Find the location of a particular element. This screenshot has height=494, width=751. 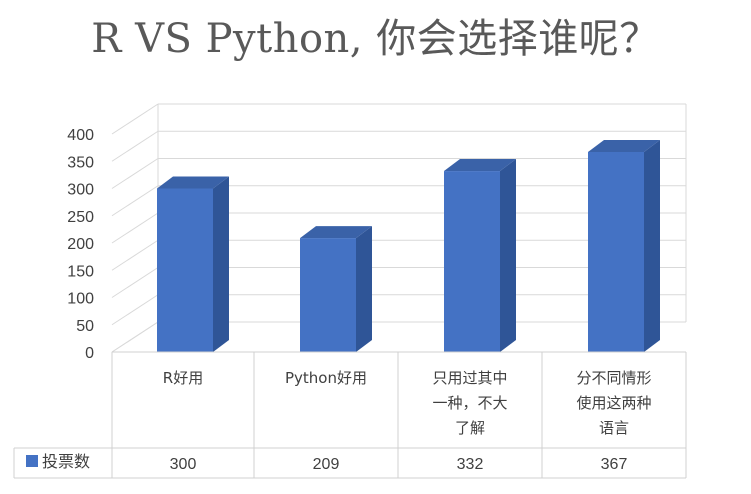

y-tick-label: 250 is located at coordinates (80, 217).